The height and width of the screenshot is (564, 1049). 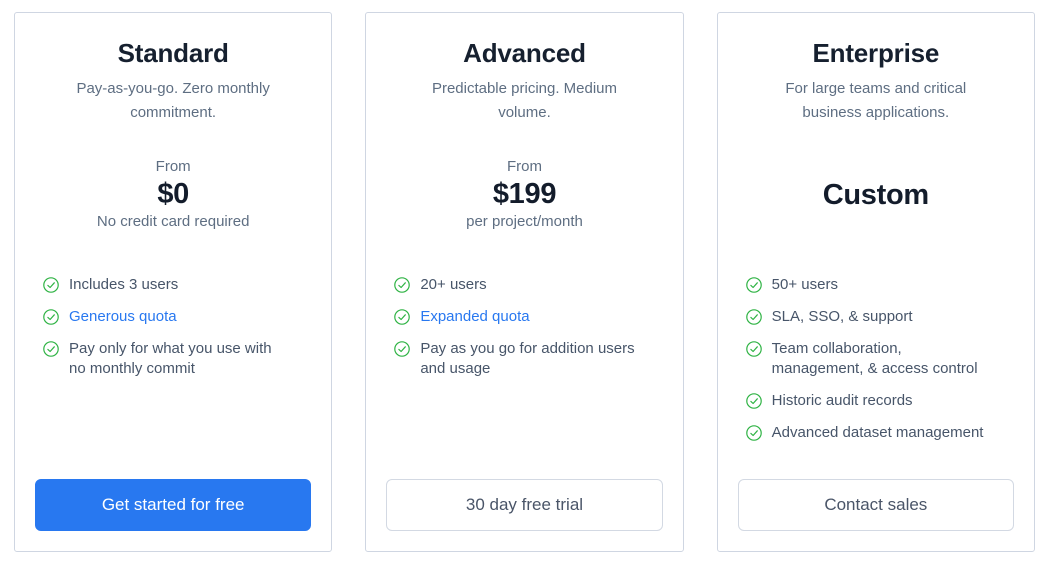 I want to click on feature-text: Includes 3 users, so click(x=124, y=284).